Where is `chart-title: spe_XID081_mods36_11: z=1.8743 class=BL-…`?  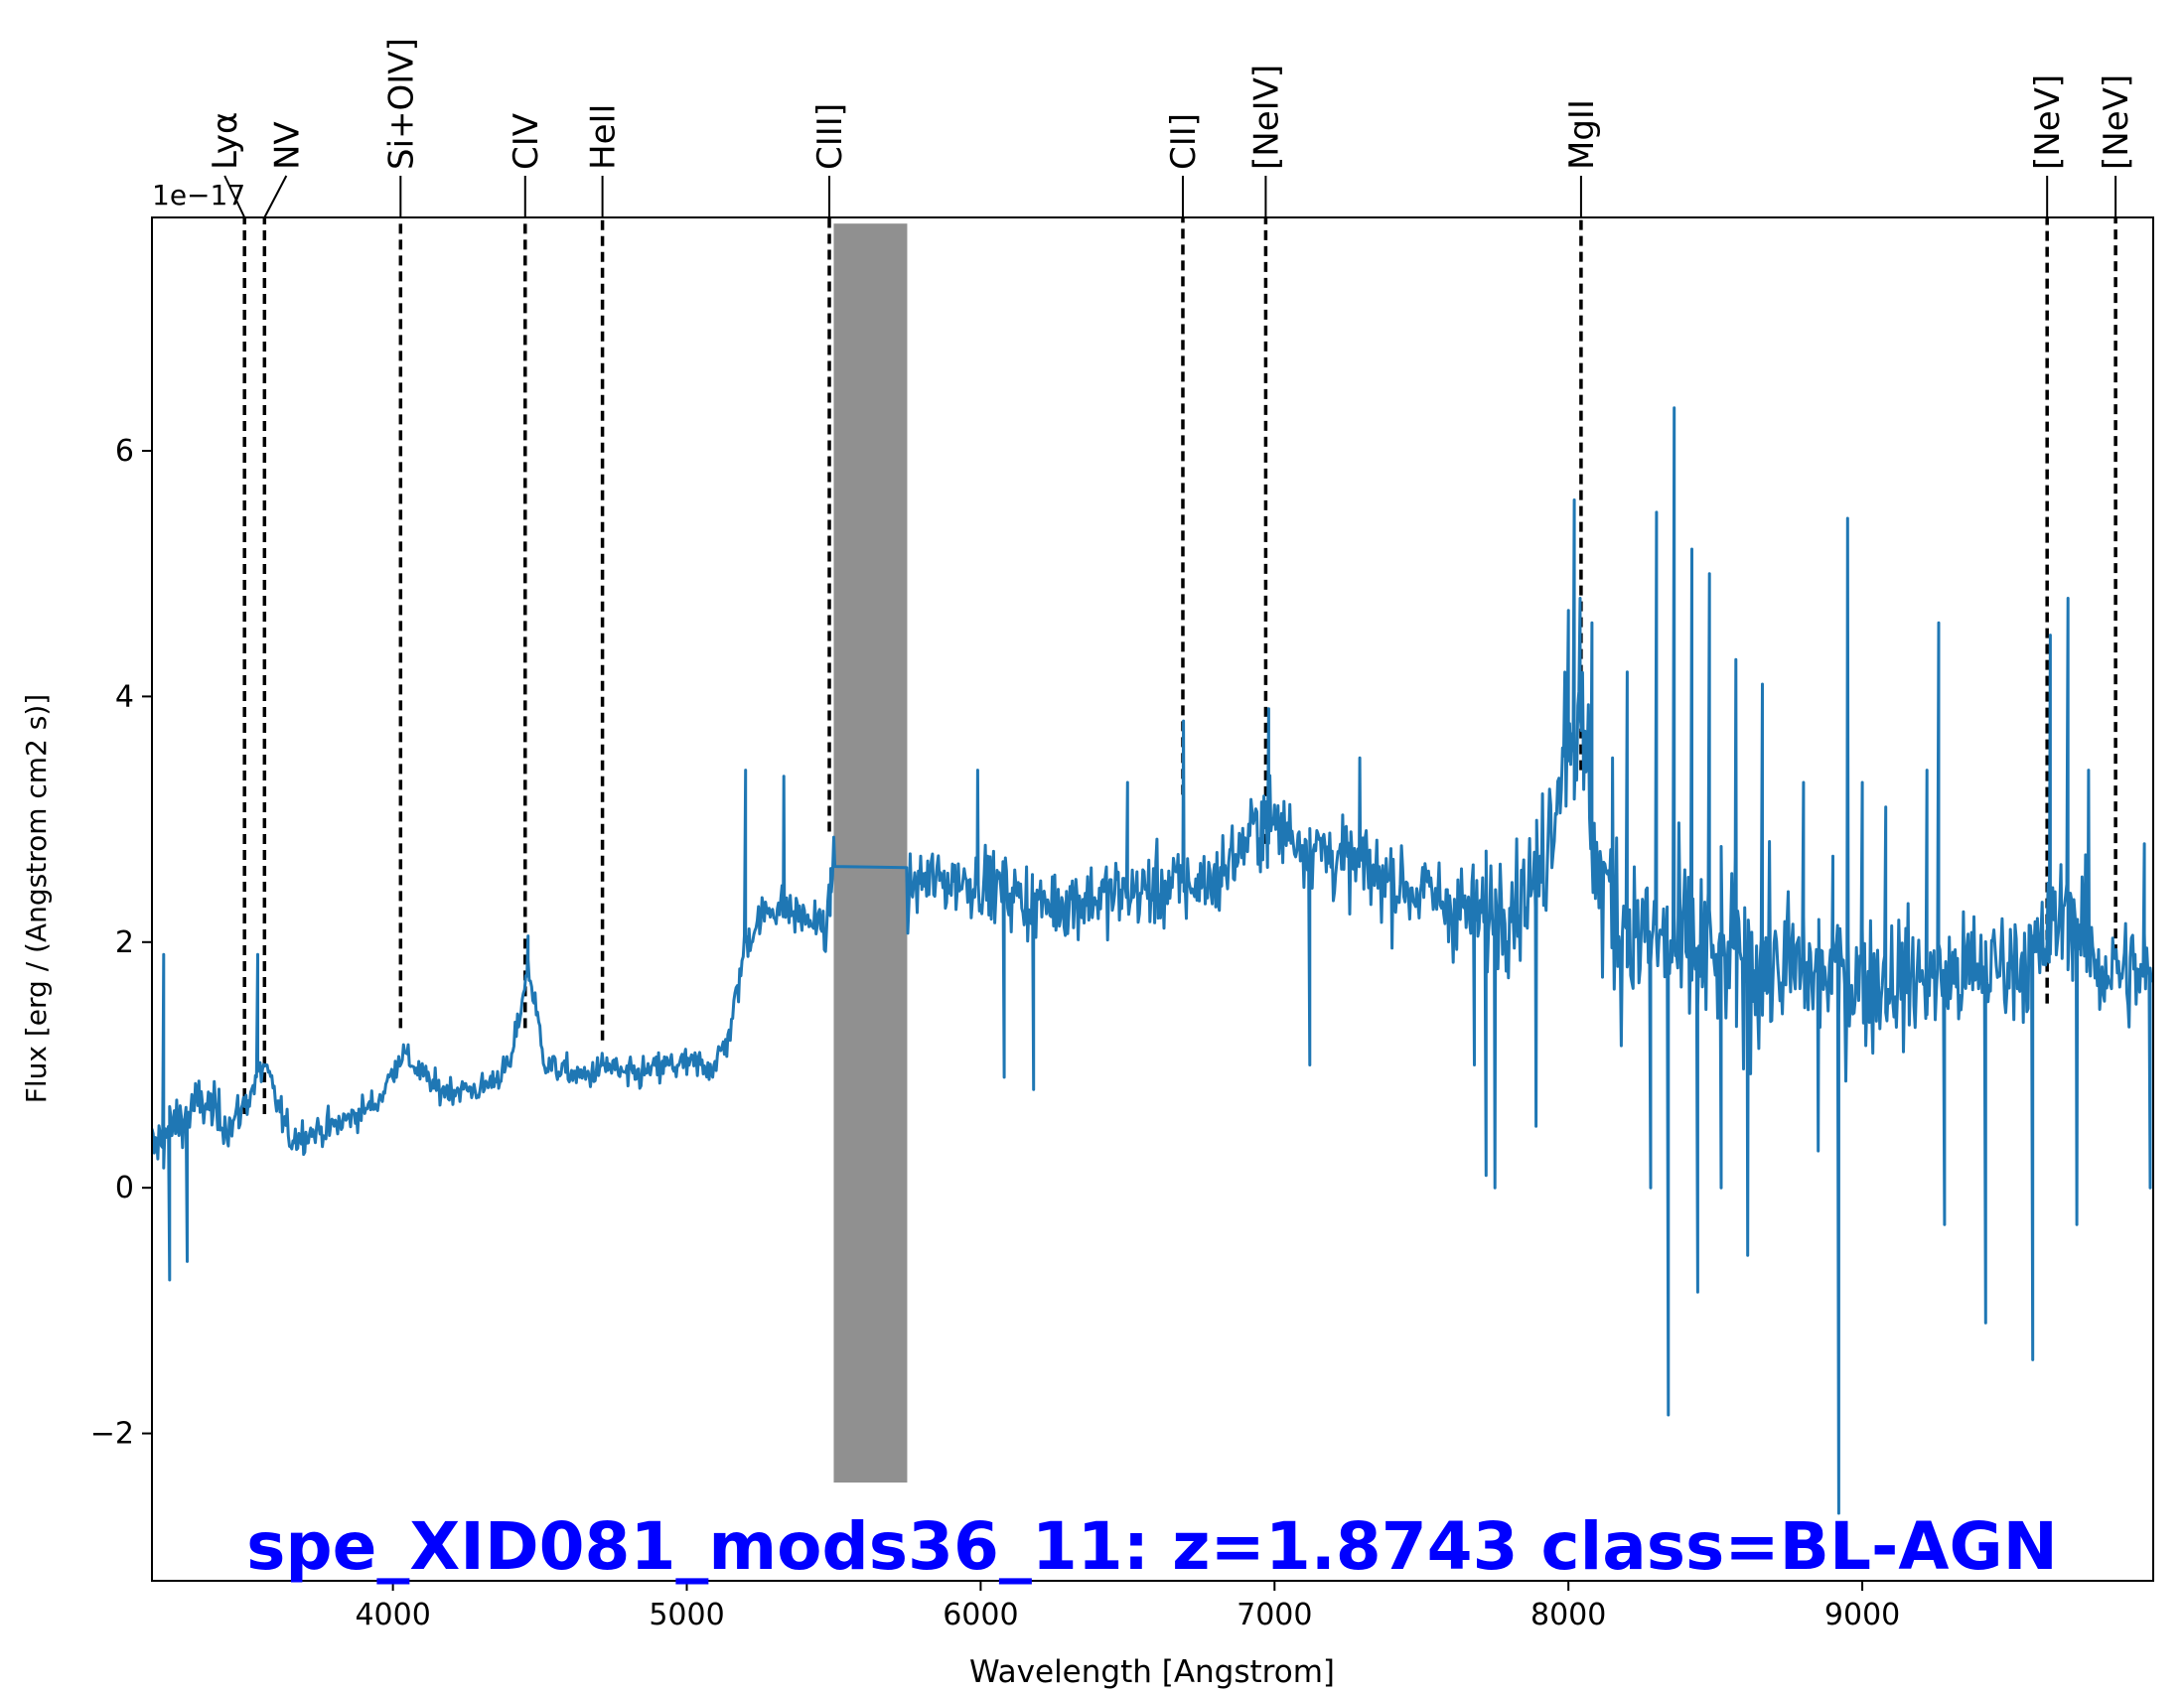
chart-title: spe_XID081_mods36_11: z=1.8743 class=BL-… is located at coordinates (1152, 1547).